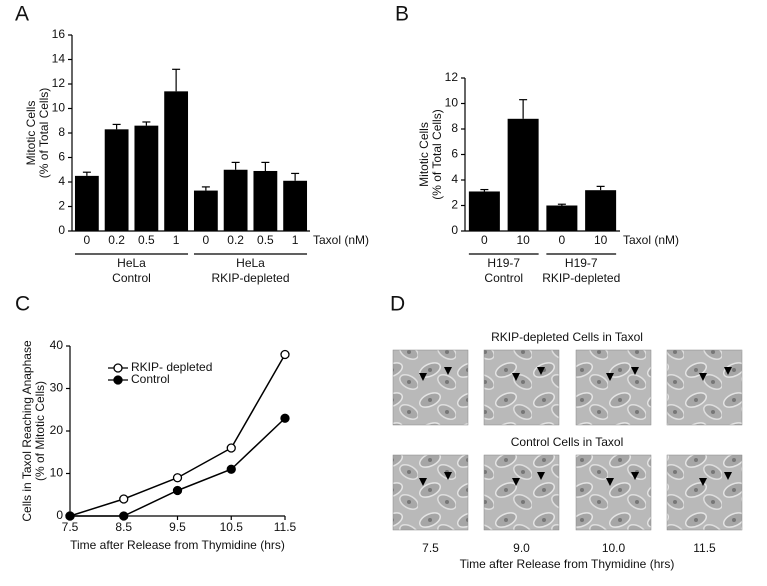  I want to click on x-tick-label: 8.5, so click(123, 527).